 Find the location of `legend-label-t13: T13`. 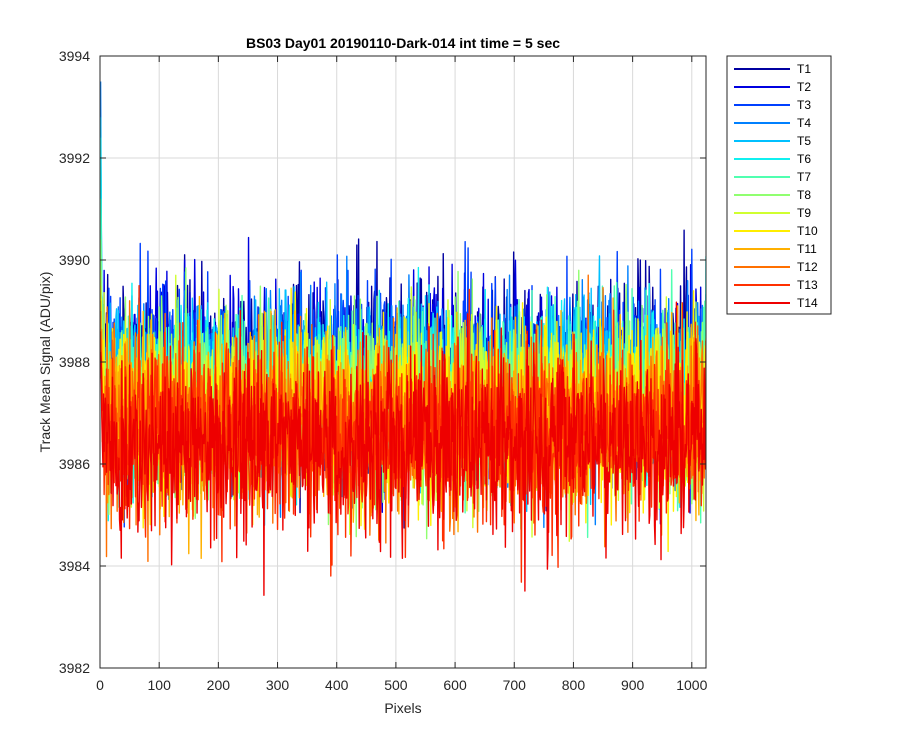

legend-label-t13: T13 is located at coordinates (807, 285).